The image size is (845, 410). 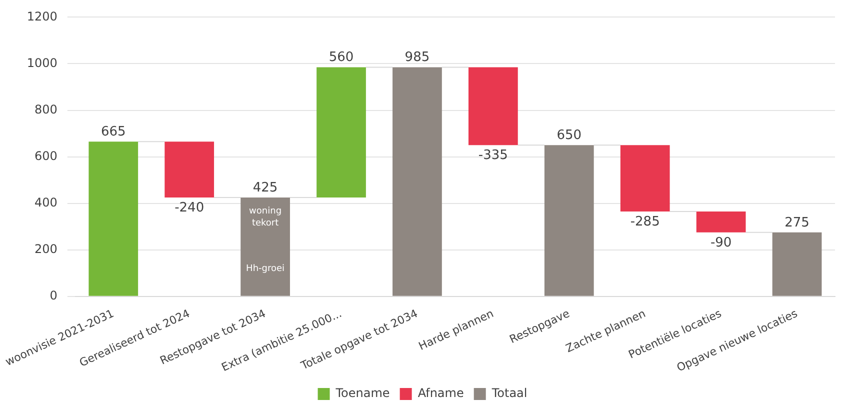 I want to click on data-label: -335, so click(x=493, y=156).